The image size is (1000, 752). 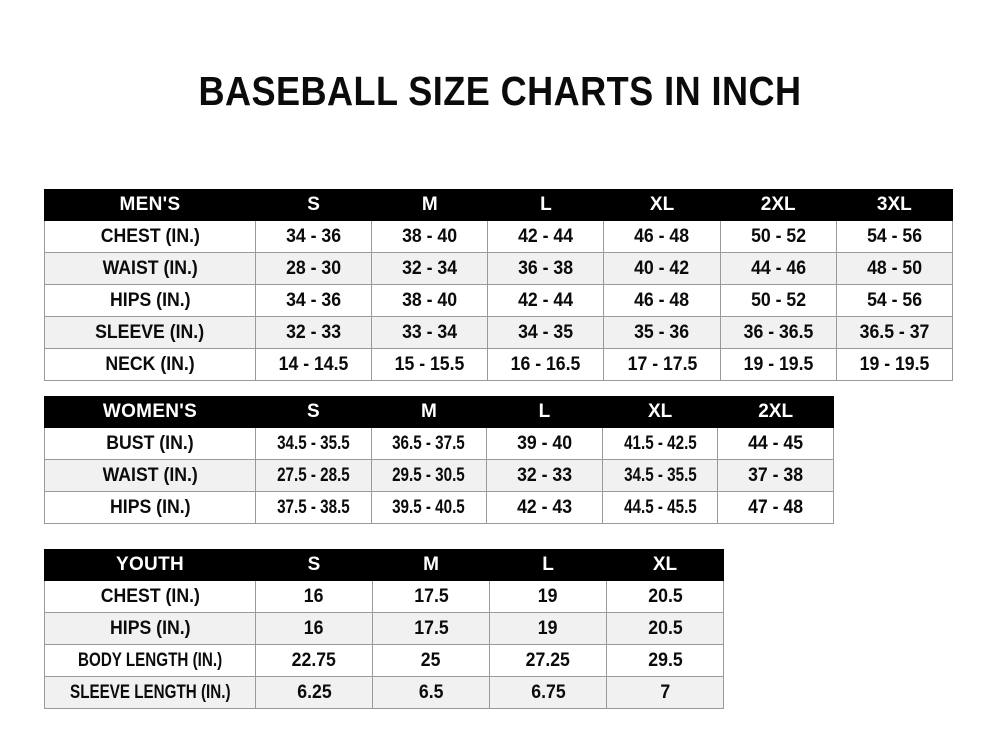 I want to click on measurement-label-text: NECK (IN.), so click(x=150, y=364).